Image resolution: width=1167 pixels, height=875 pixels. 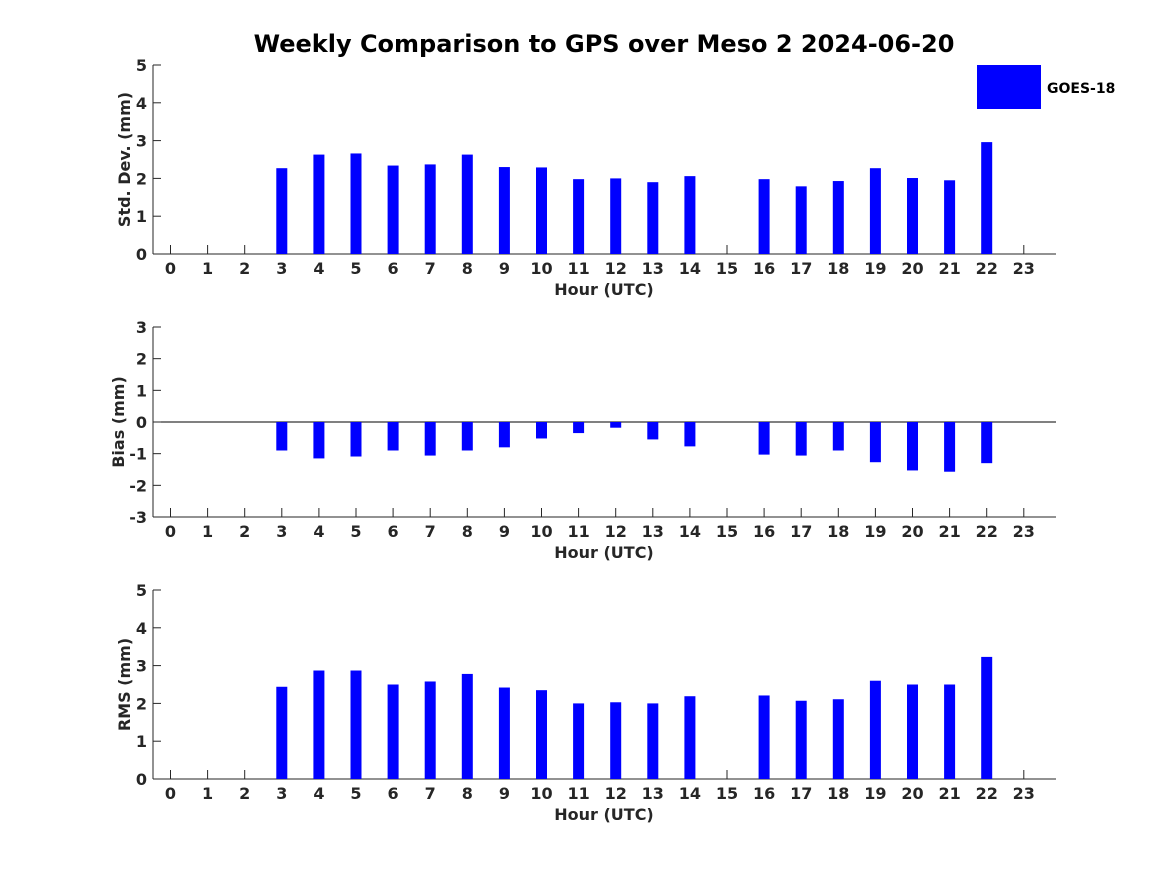 I want to click on x-tick-label: 20, so click(x=912, y=531).